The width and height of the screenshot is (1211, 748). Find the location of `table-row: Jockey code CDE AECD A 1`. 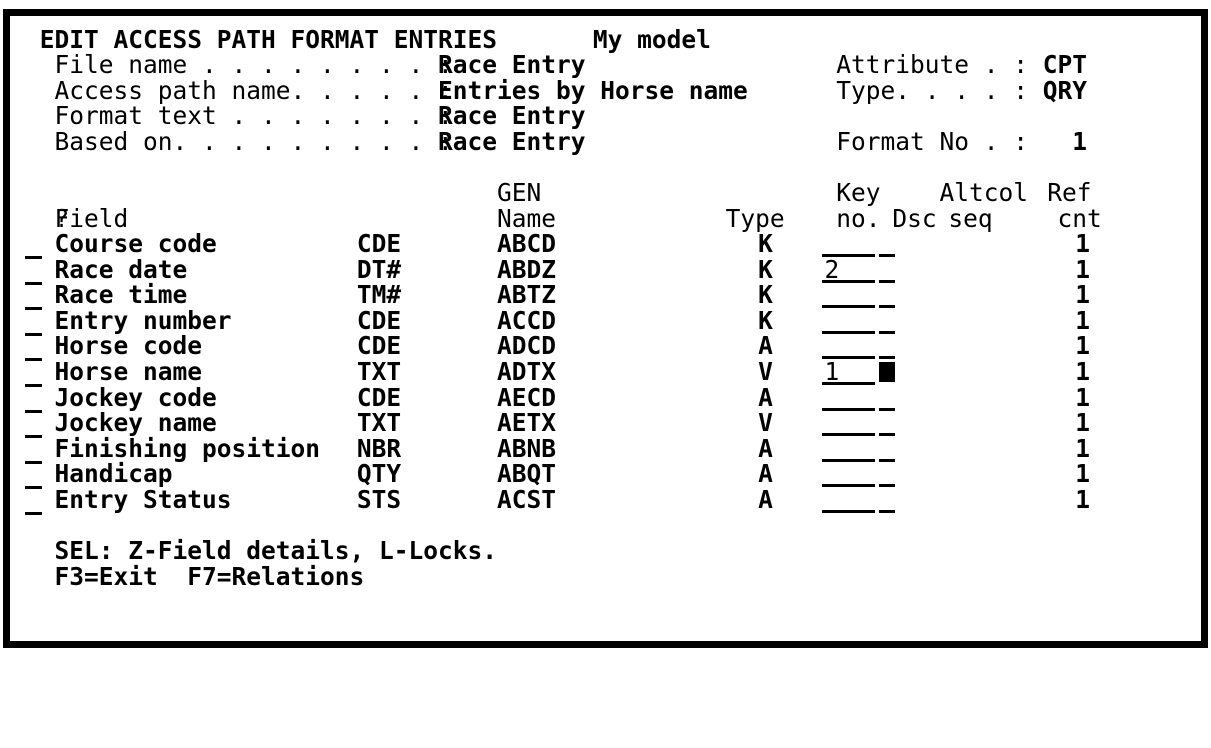

table-row: Jockey code CDE AECD A 1 is located at coordinates (607, 398).